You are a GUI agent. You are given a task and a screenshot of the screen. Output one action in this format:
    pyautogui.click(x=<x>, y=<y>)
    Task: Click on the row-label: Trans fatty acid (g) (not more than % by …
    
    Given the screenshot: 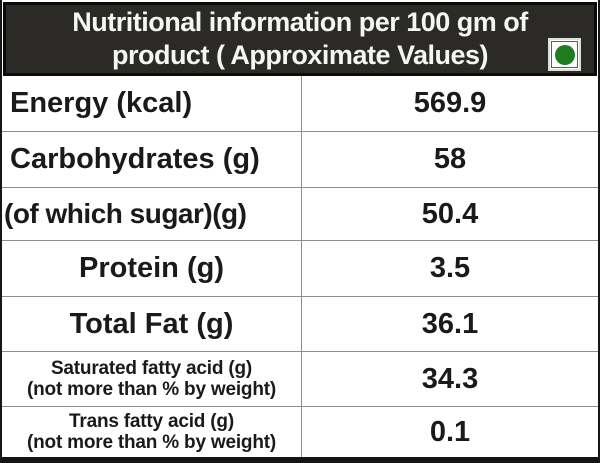 What is the action you would take?
    pyautogui.click(x=152, y=432)
    